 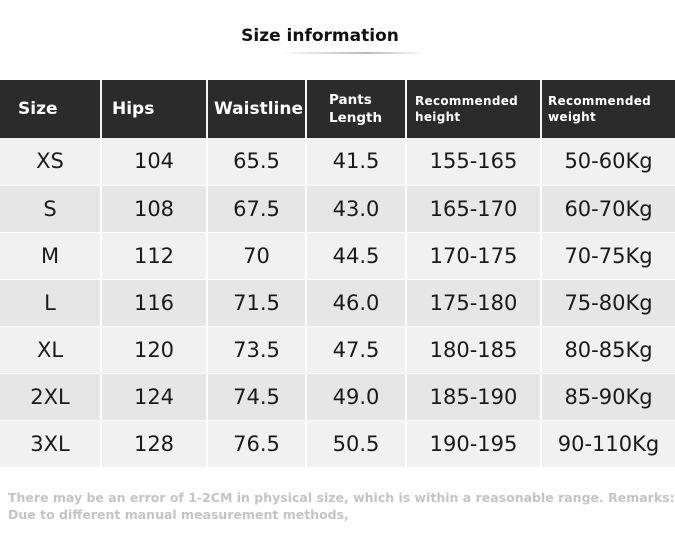 I want to click on header-recommended-height: Recommended height, so click(x=474, y=109).